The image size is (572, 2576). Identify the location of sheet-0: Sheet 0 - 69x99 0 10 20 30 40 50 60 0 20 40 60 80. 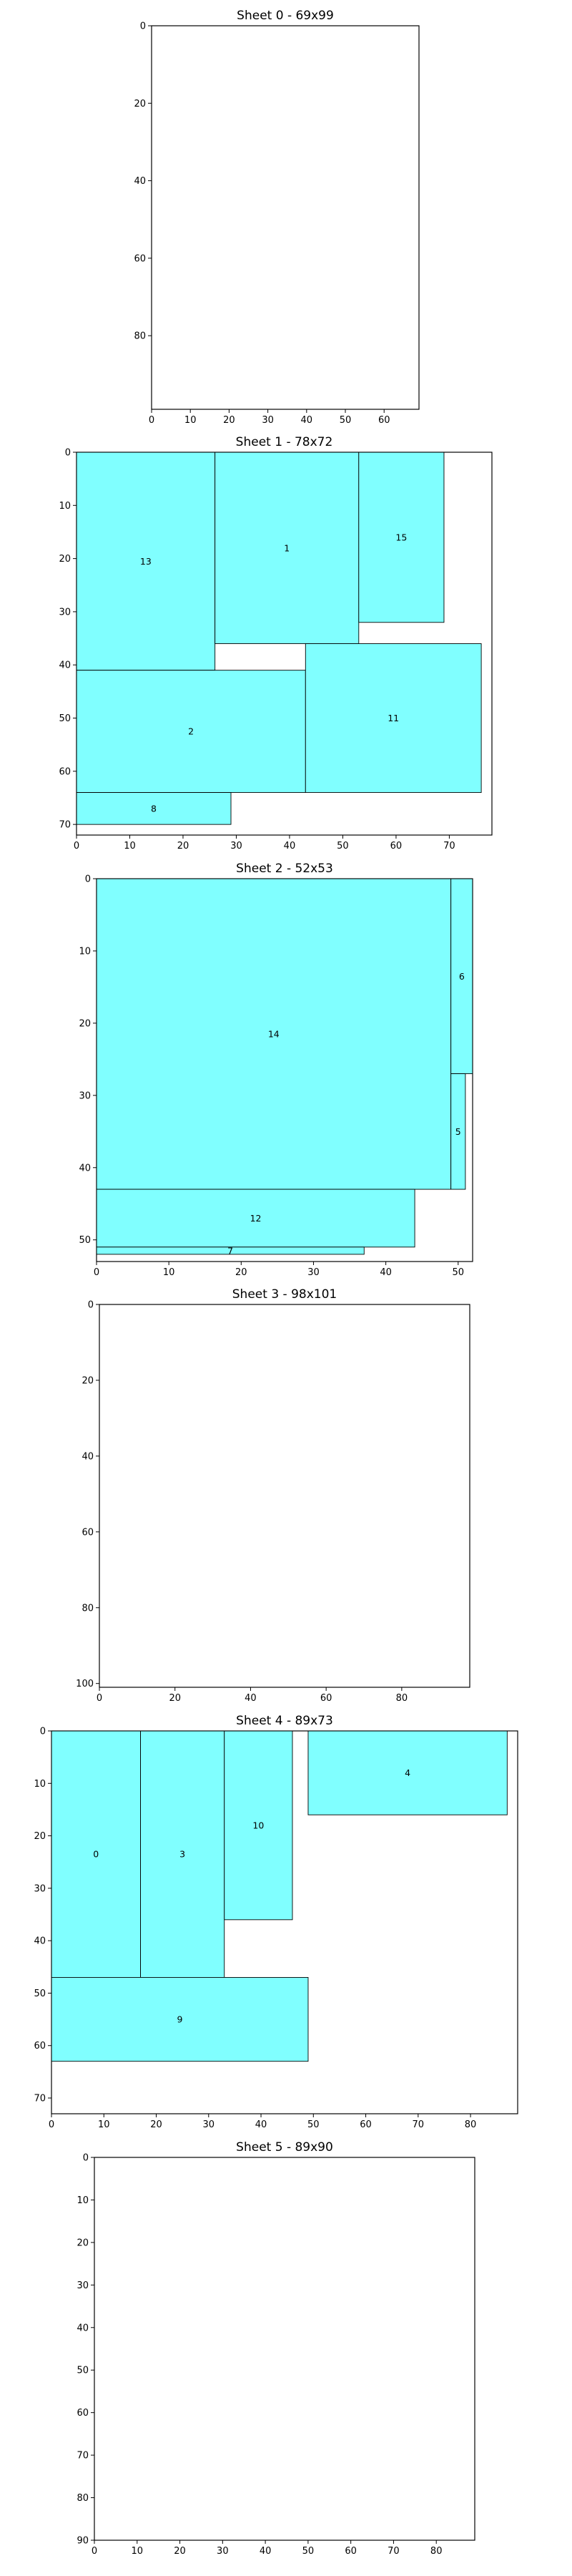
(277, 217).